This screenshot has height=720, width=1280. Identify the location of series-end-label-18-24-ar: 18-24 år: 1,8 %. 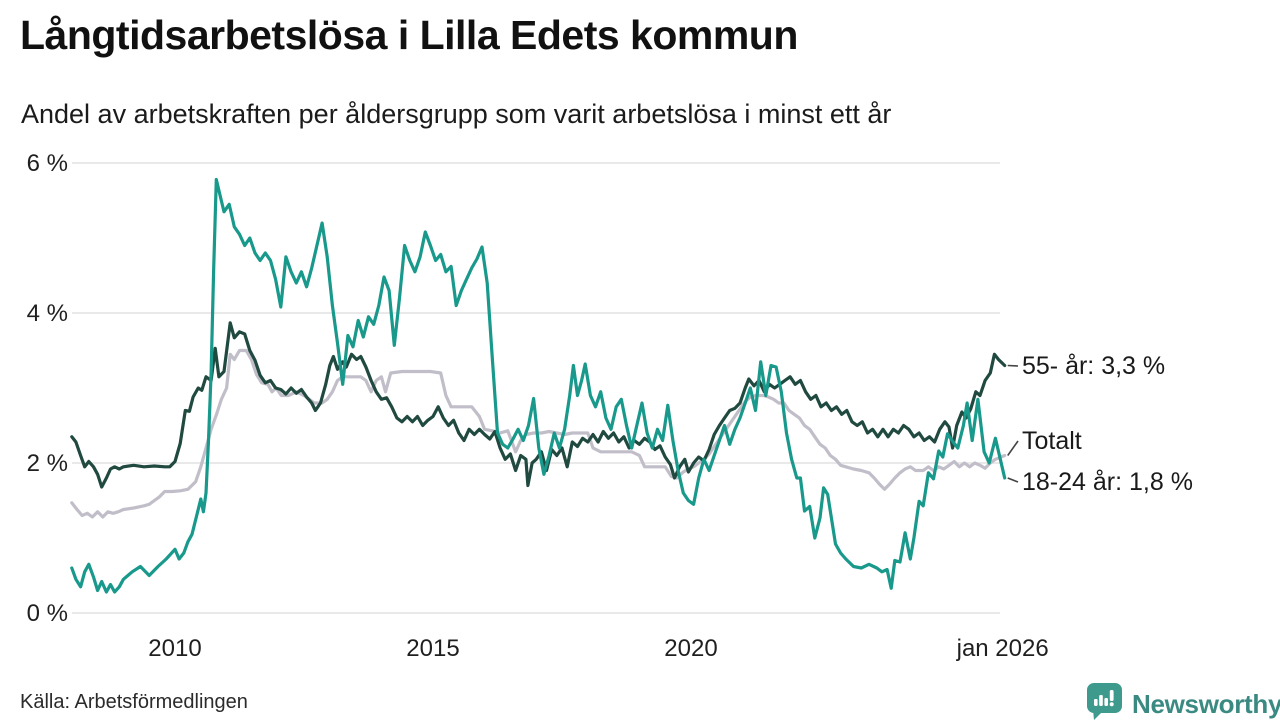
(1107, 482).